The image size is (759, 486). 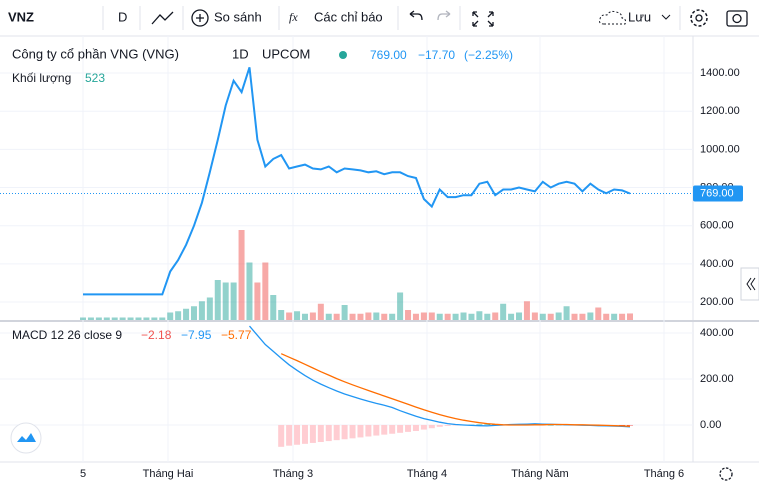 What do you see at coordinates (488, 55) in the screenshot?
I see `legend-change-pct: (−2.25%)` at bounding box center [488, 55].